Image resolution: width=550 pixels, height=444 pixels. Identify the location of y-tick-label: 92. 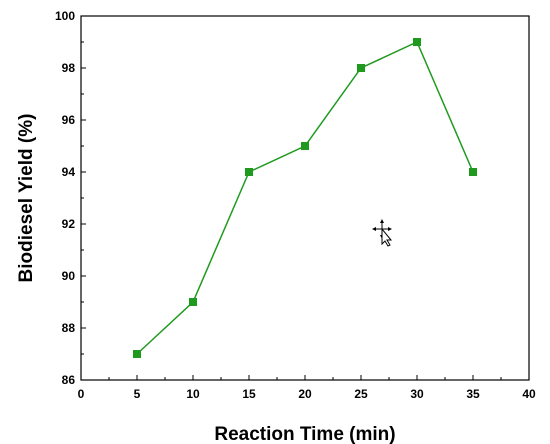
(69, 224).